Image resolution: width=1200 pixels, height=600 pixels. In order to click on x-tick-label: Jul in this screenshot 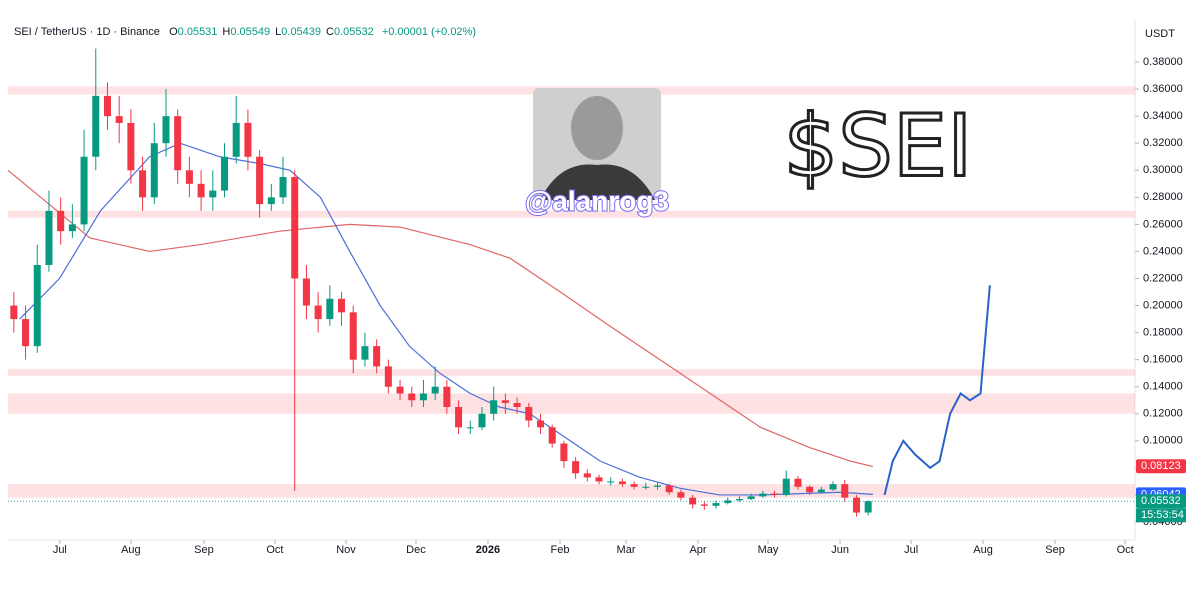, I will do `click(911, 550)`.